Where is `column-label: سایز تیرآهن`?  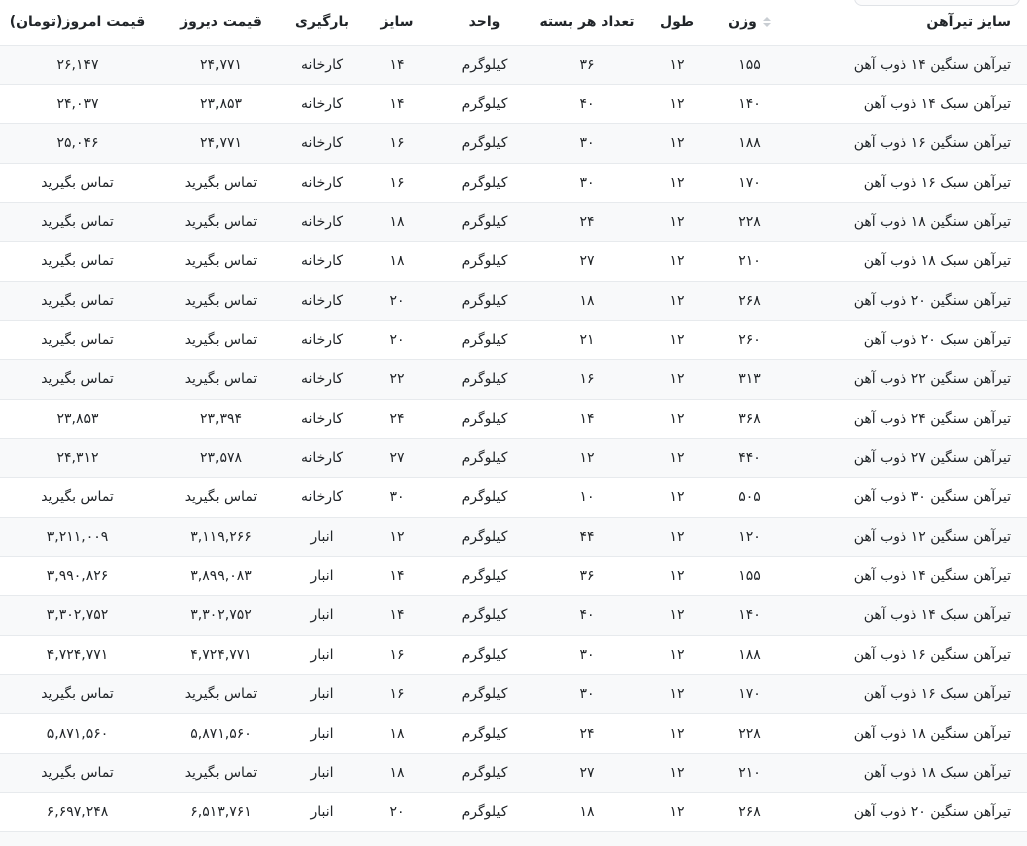 column-label: سایز تیرآهن is located at coordinates (968, 22).